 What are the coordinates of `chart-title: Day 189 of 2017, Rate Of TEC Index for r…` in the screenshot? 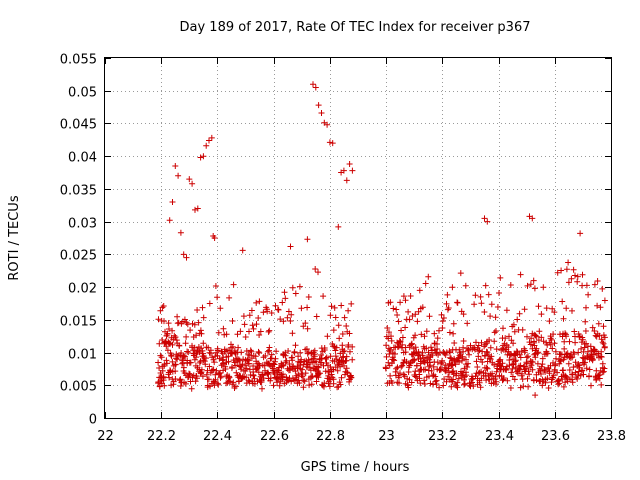 It's located at (355, 27).